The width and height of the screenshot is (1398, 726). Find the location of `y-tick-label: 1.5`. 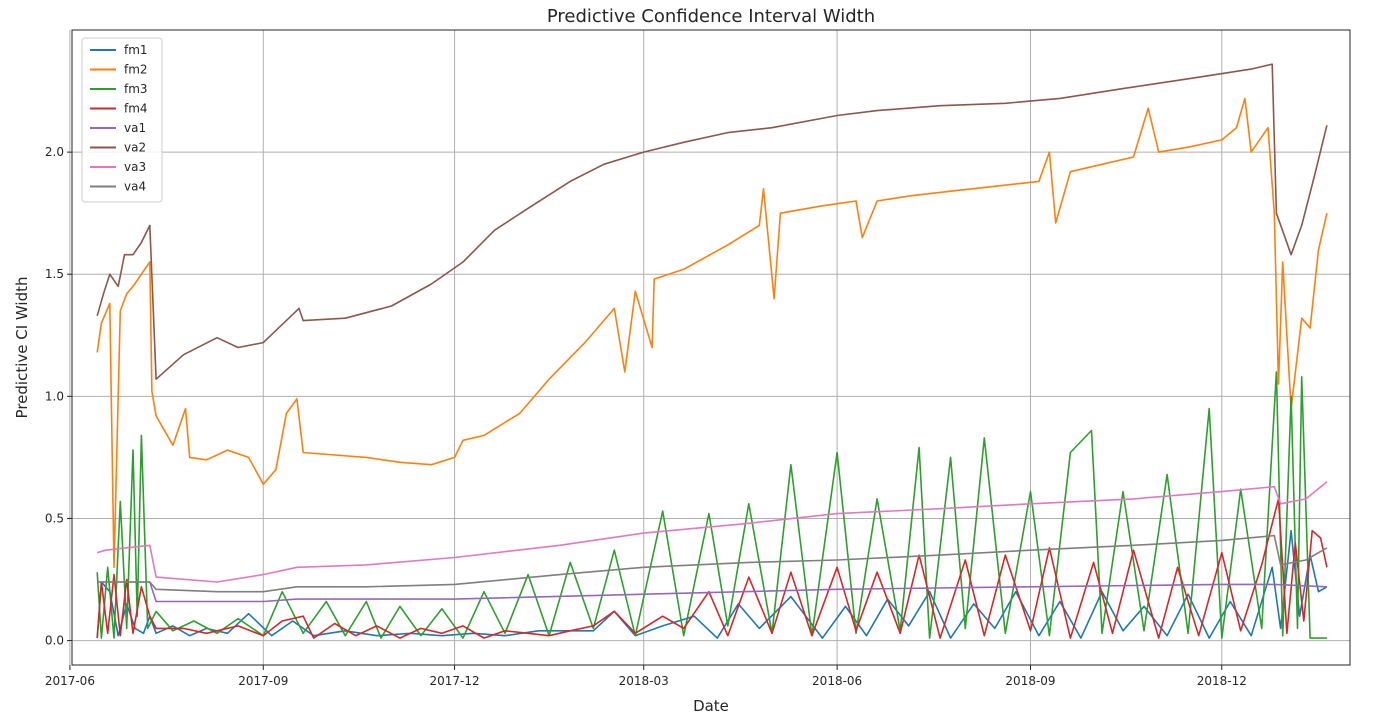

y-tick-label: 1.5 is located at coordinates (54, 274).